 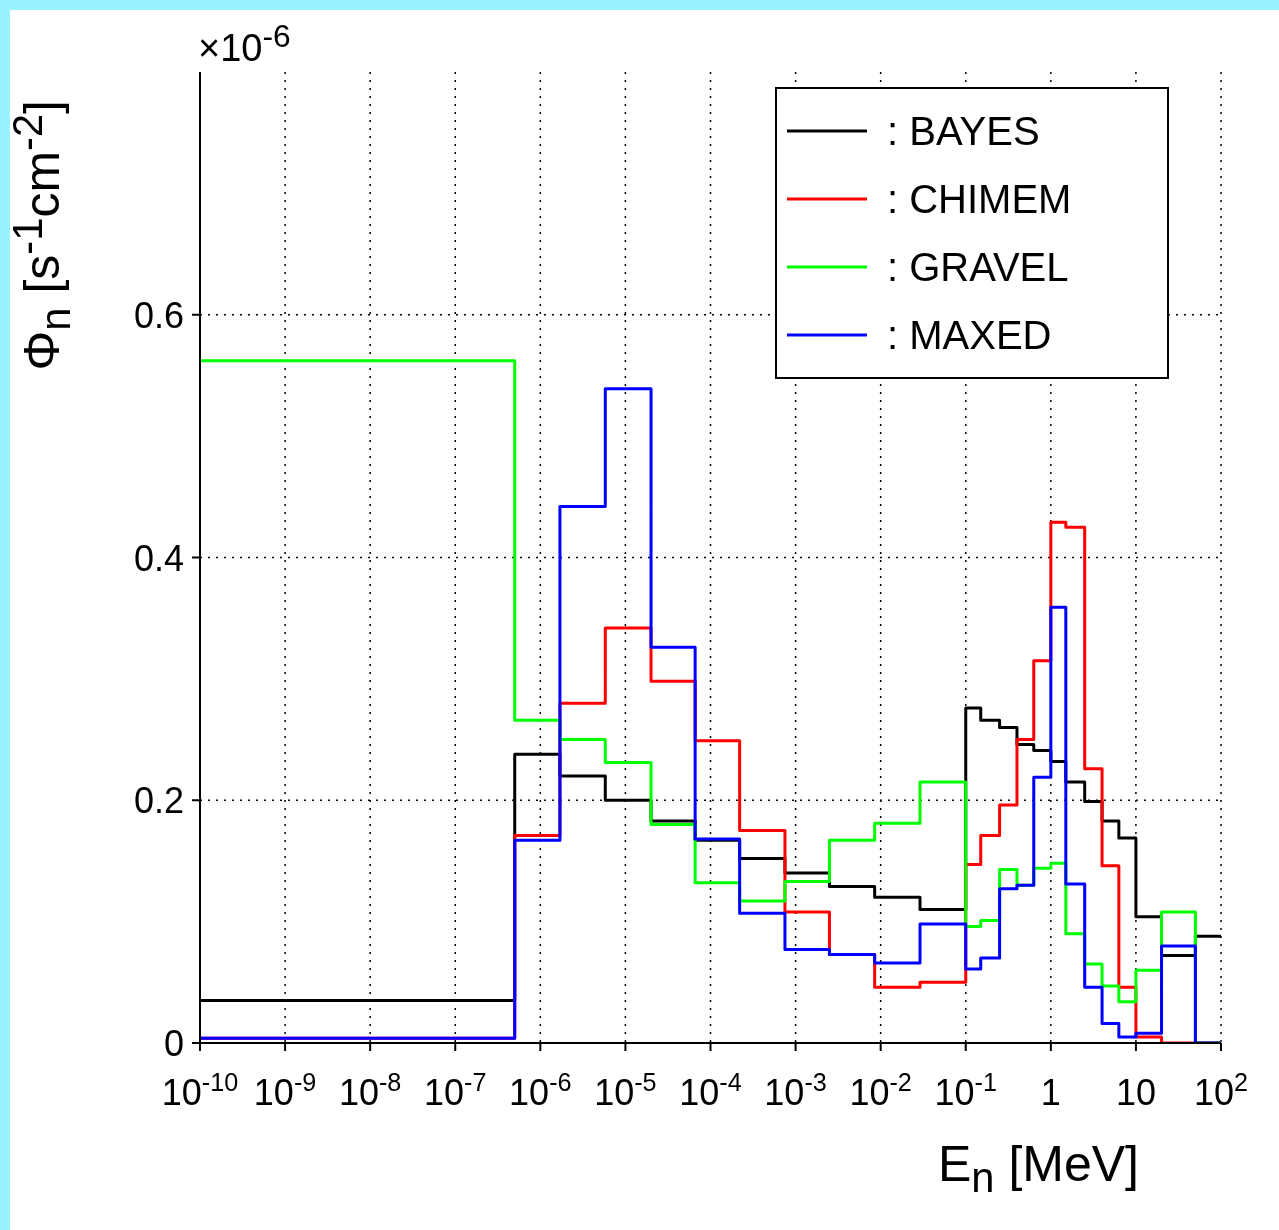 What do you see at coordinates (1050, 1092) in the screenshot?
I see `x-tick-label: 1` at bounding box center [1050, 1092].